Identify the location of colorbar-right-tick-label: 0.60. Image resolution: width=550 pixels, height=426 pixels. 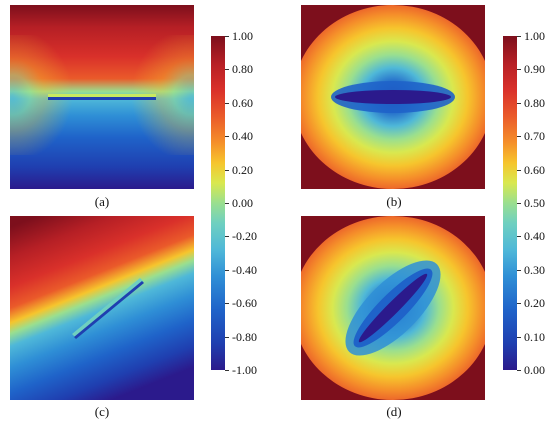
(534, 170).